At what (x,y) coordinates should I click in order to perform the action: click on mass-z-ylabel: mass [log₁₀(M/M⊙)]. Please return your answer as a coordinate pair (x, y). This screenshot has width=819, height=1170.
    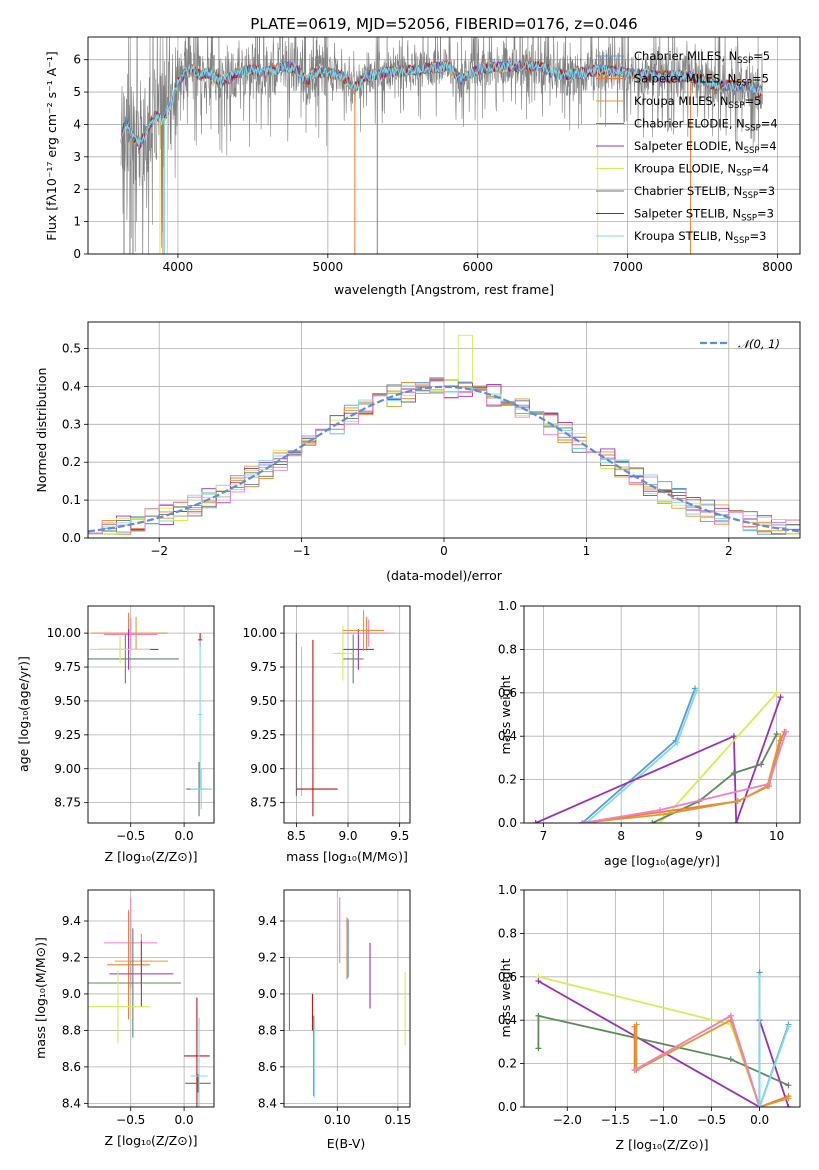
    Looking at the image, I should click on (40, 998).